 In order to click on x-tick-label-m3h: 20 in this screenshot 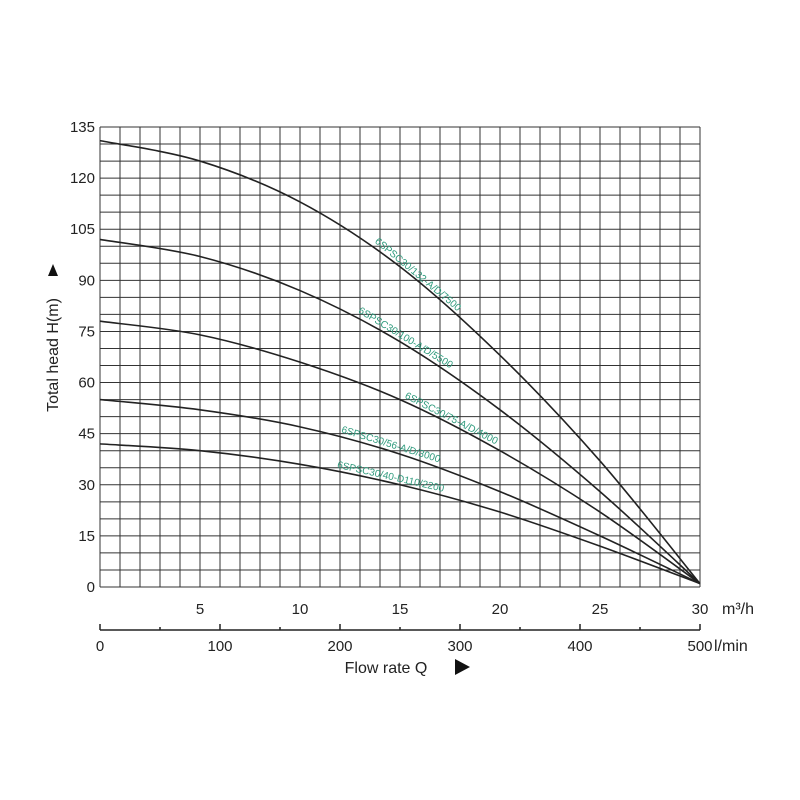, I will do `click(500, 609)`.